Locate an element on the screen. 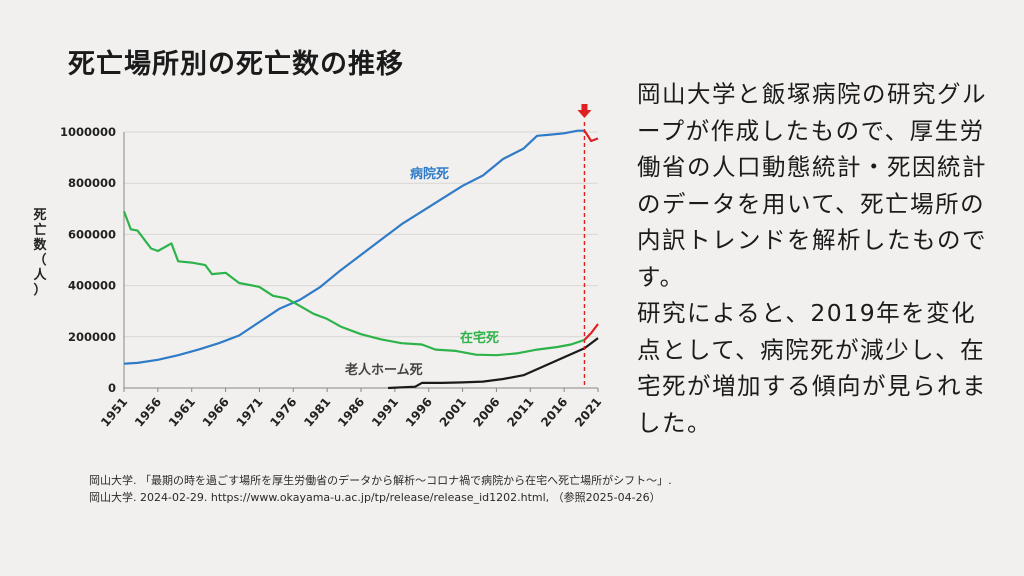  x-tick-label: 1951 is located at coordinates (114, 412).